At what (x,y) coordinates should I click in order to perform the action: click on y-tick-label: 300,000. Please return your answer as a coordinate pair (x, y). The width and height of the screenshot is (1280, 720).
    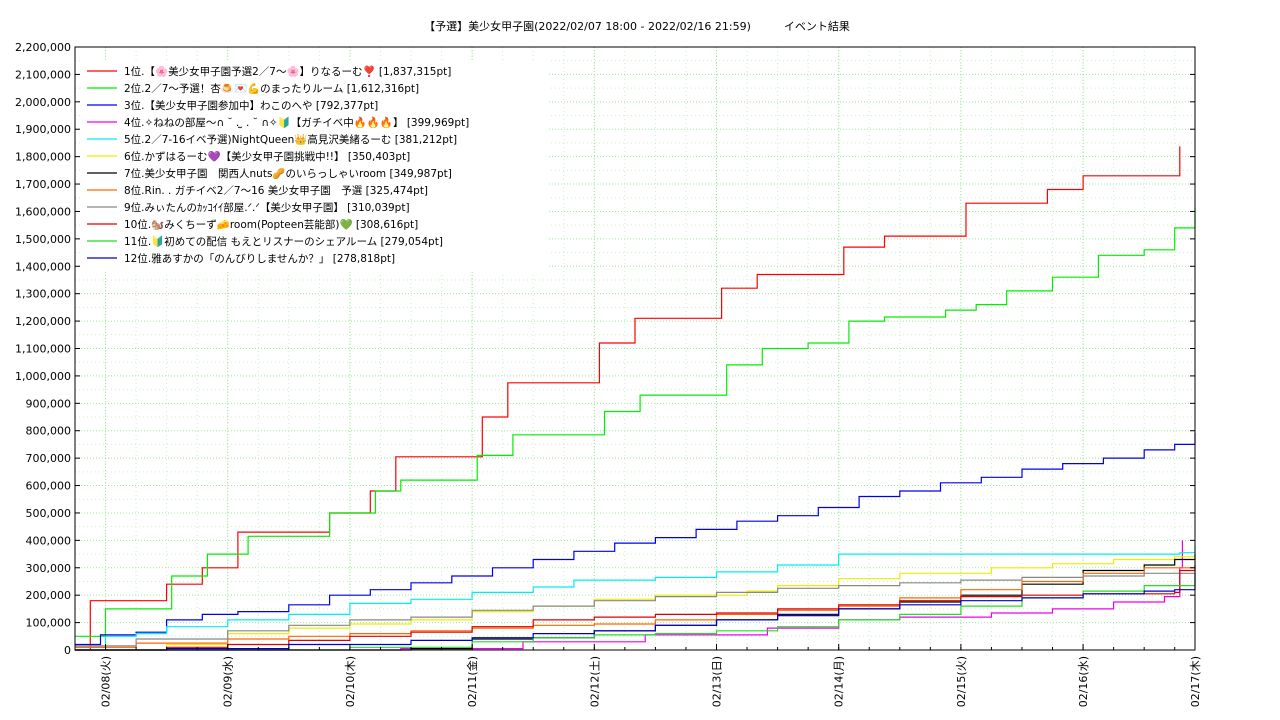
    Looking at the image, I should click on (49, 568).